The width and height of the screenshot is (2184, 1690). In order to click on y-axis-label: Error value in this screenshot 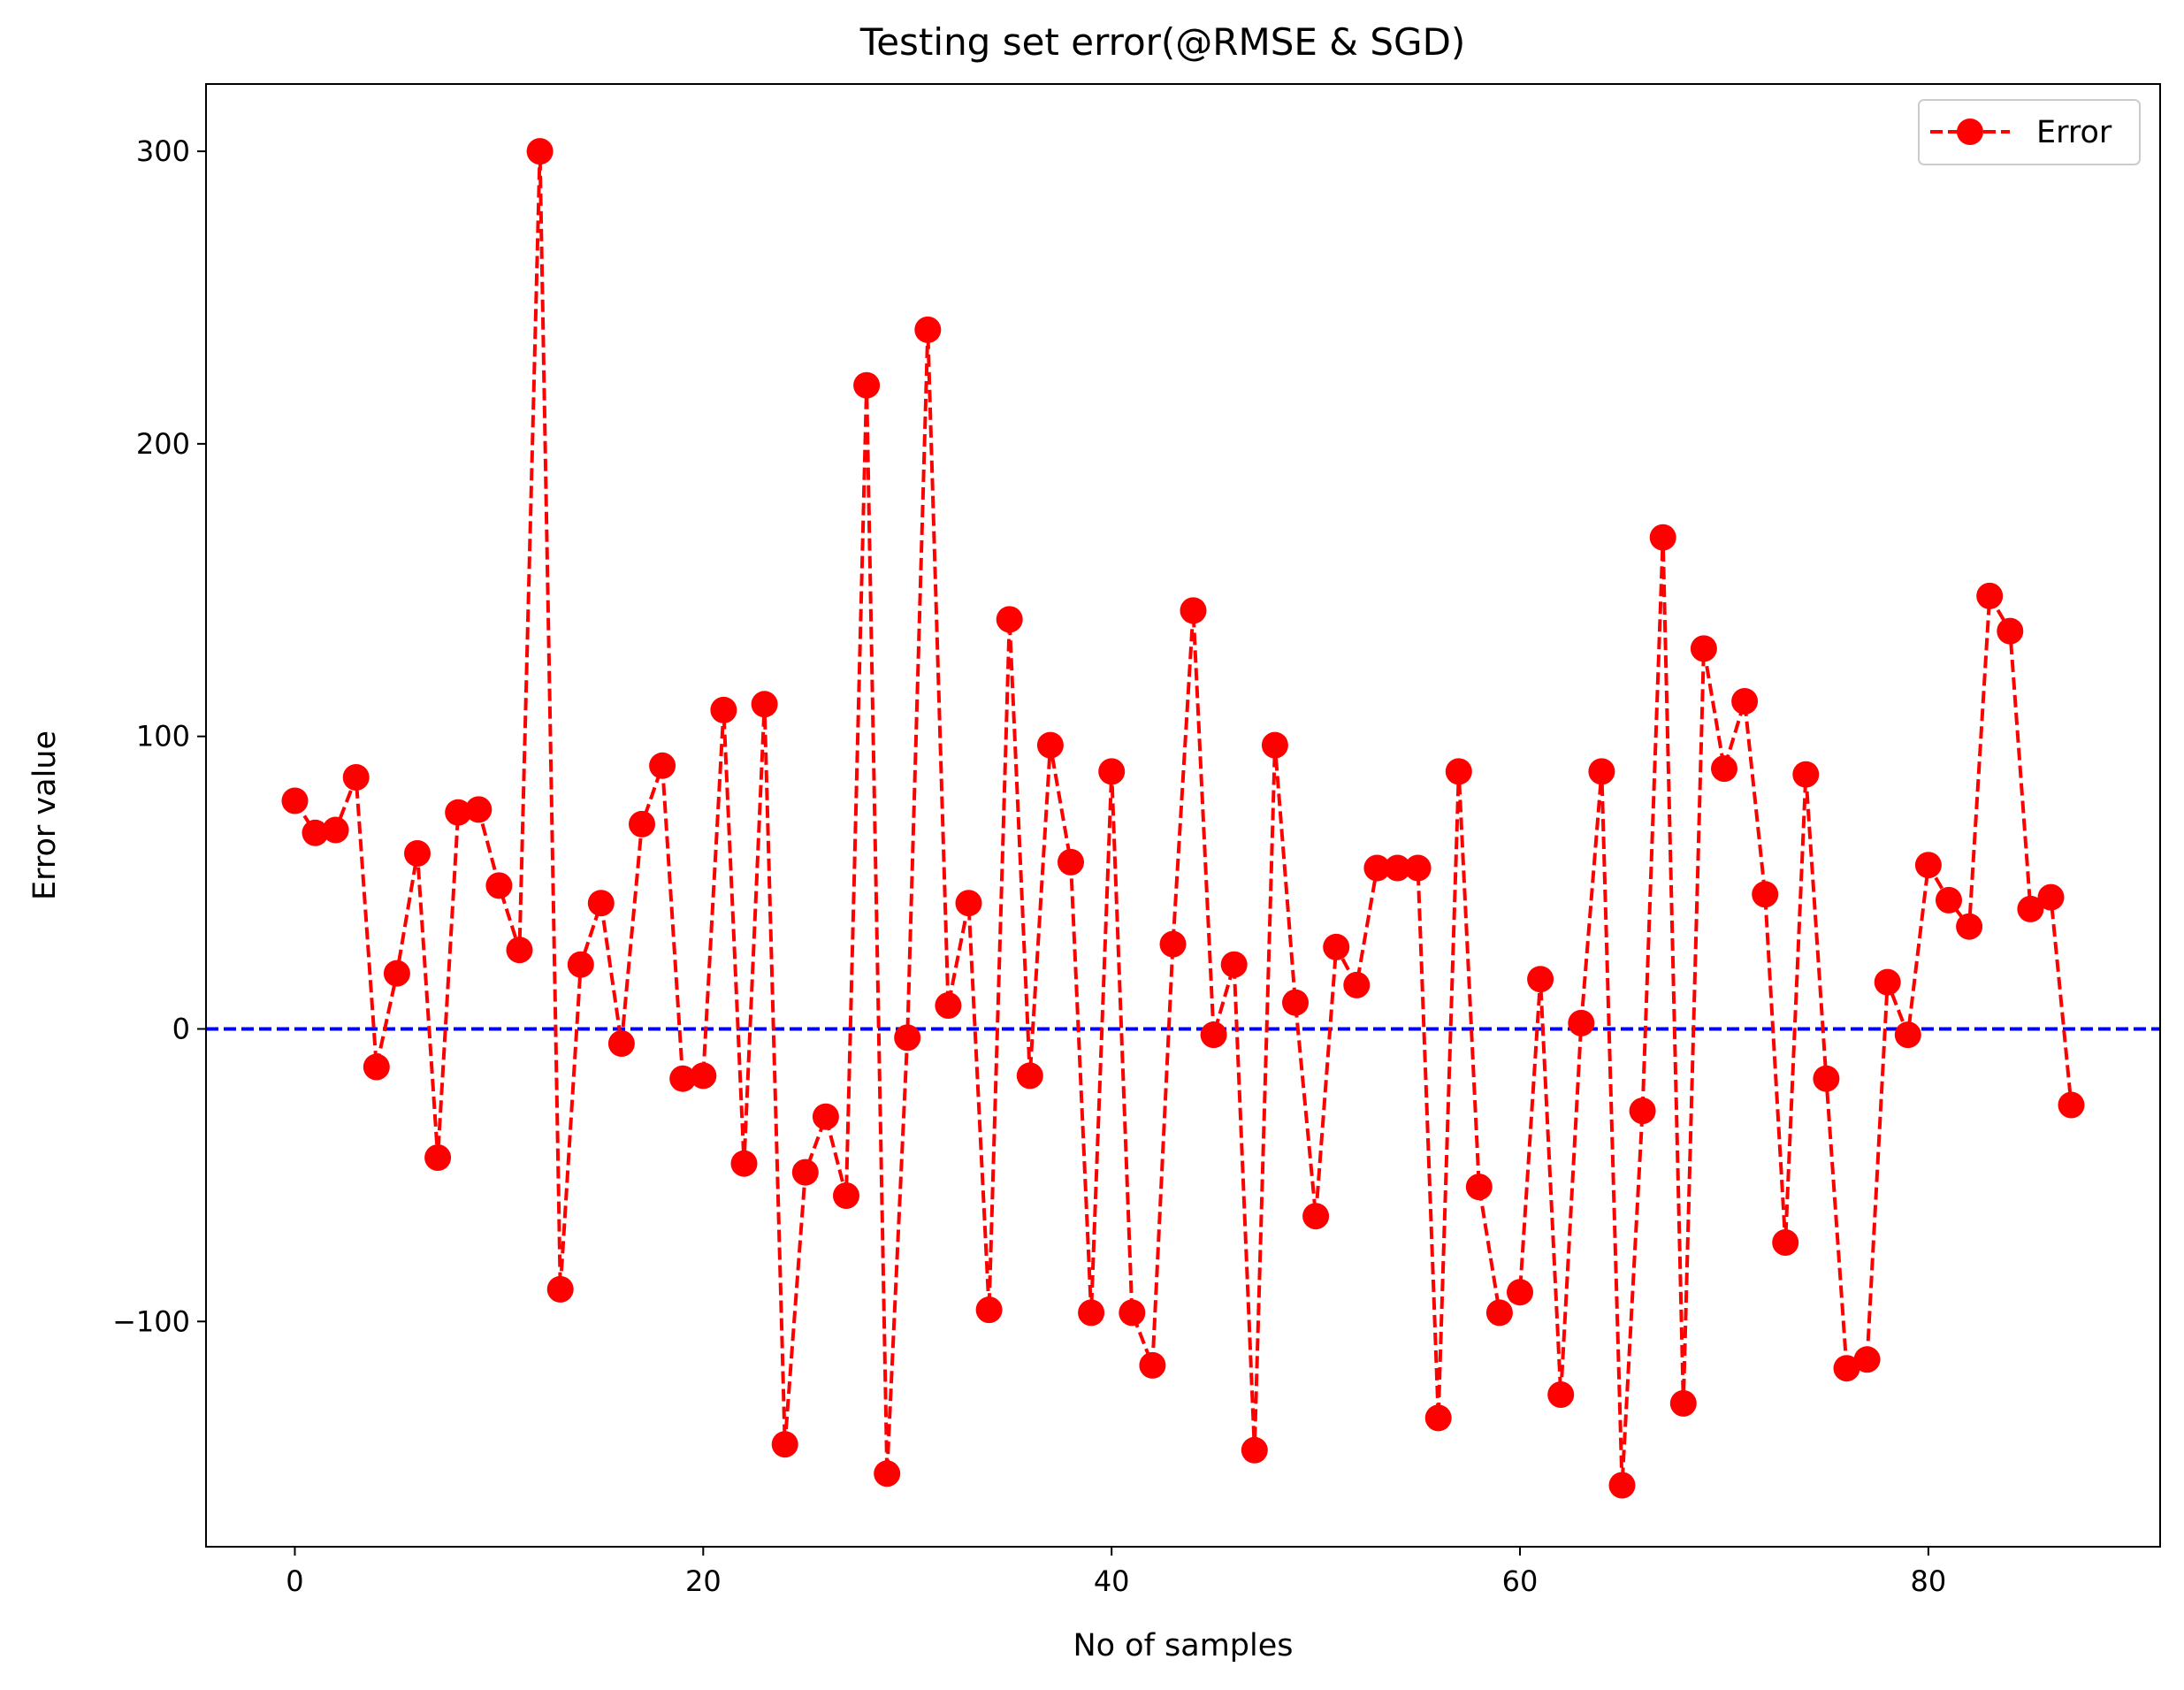, I will do `click(45, 815)`.